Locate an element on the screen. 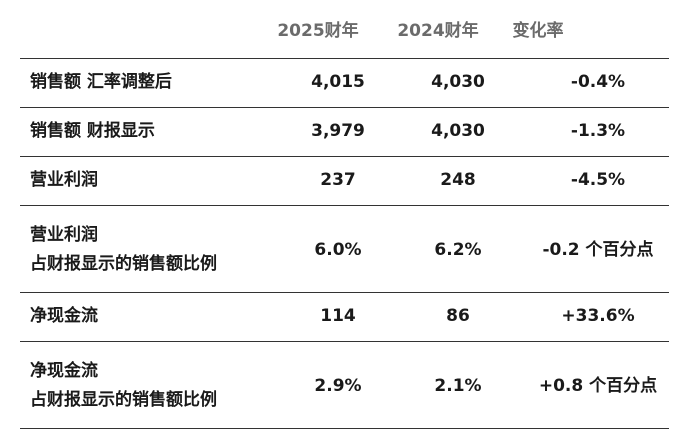 The image size is (679, 445). table-header: 2025财年 2024财年 变化率 is located at coordinates (339, 29).